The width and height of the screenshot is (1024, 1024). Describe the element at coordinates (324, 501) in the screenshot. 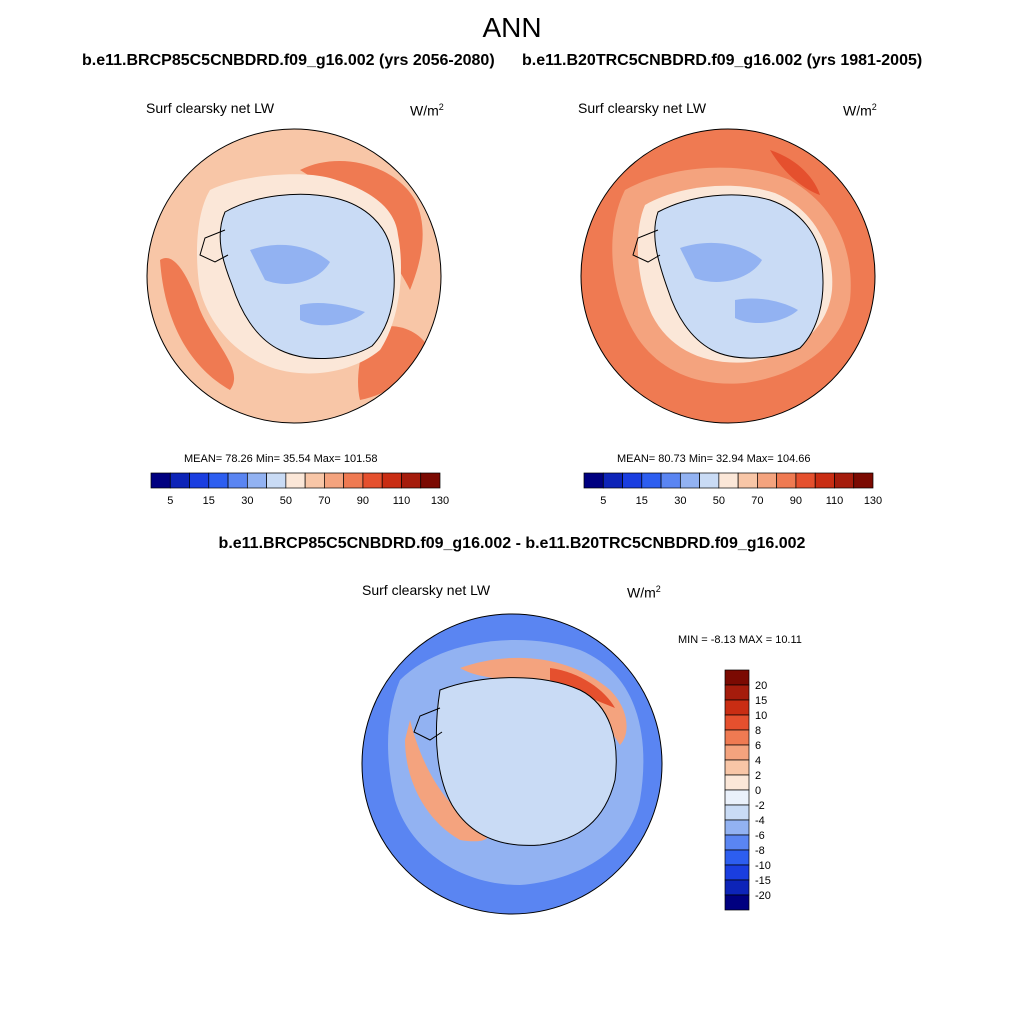

I see `left-colorbar-tick-label: 70` at that location.